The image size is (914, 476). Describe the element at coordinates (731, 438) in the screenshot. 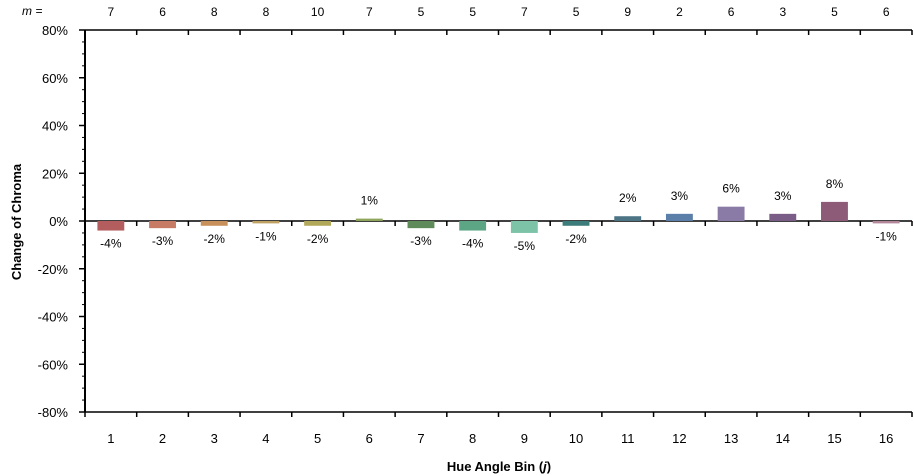

I see `x-tick-label: 13` at that location.